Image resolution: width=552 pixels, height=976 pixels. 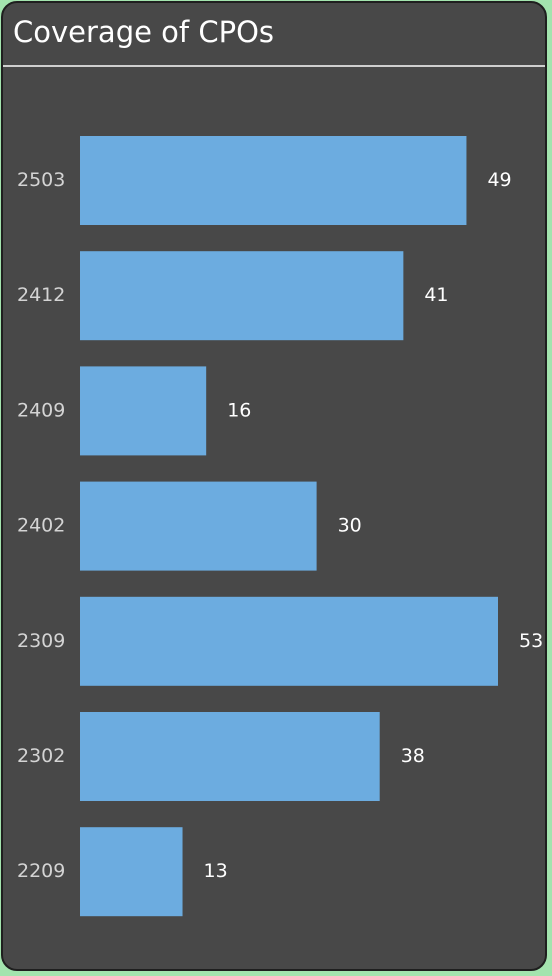 What do you see at coordinates (41, 526) in the screenshot?
I see `category-label-2402: 2402` at bounding box center [41, 526].